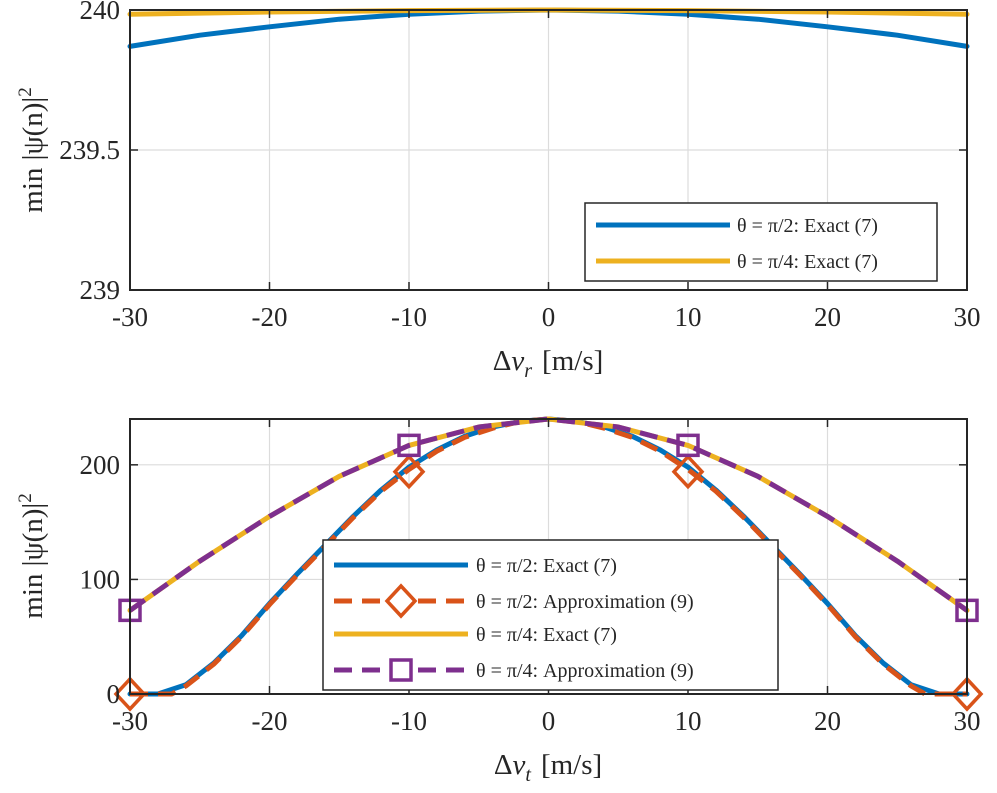 This screenshot has height=793, width=997. I want to click on top-xlabel-sub: r, so click(528, 371).